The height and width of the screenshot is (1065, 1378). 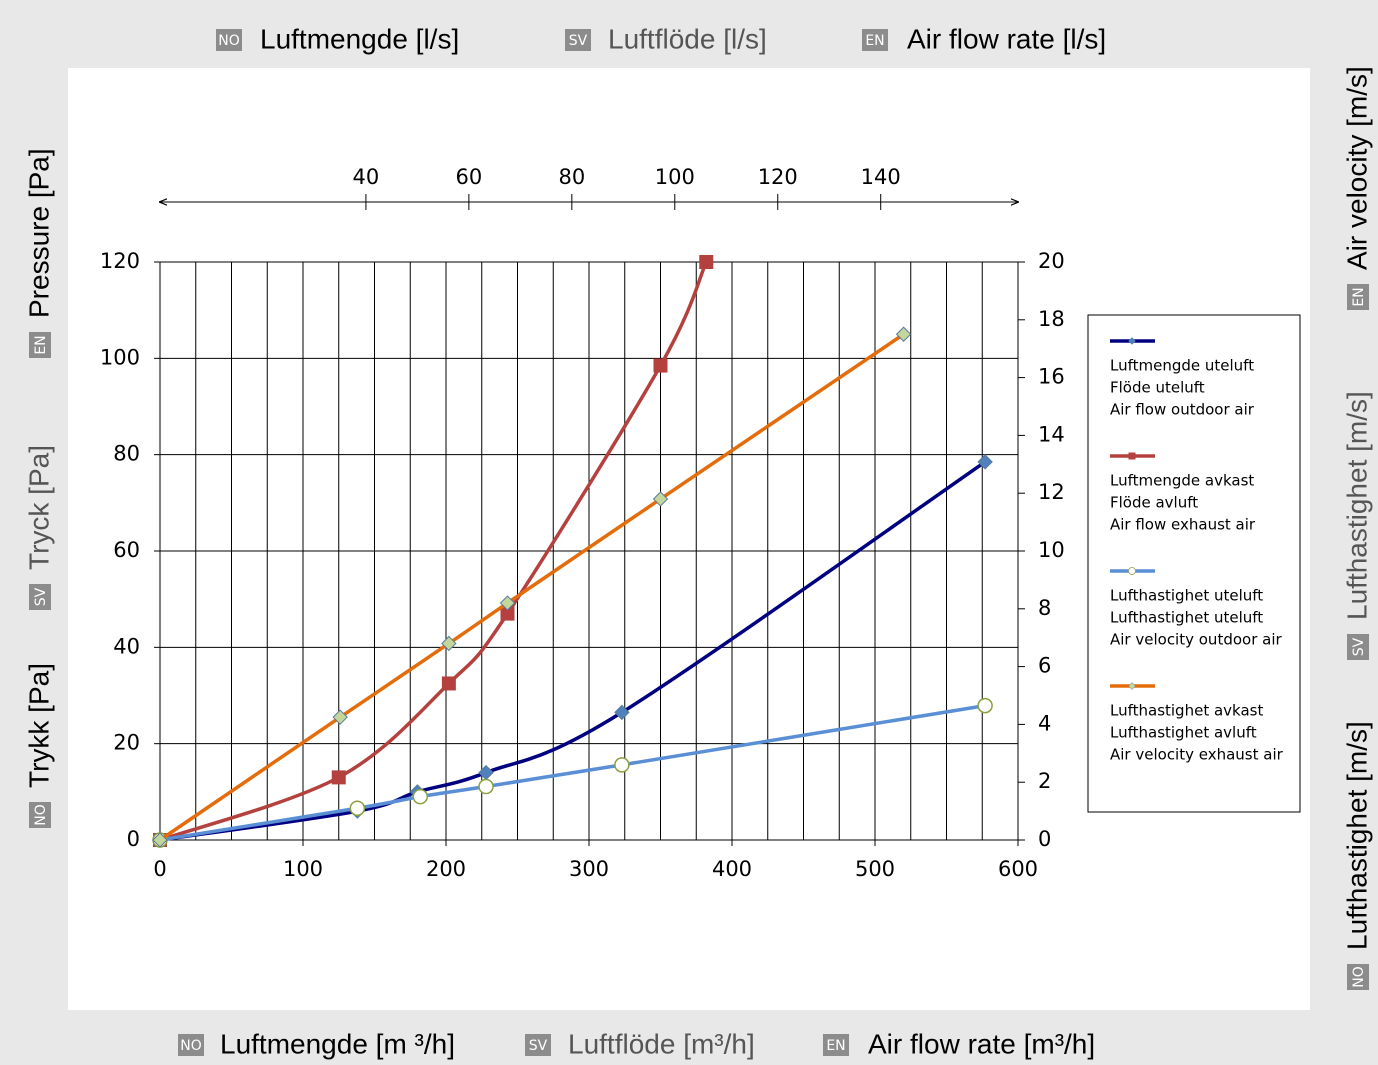 I want to click on axis-title-text: Luftmengde [m ³/h], so click(x=337, y=1043).